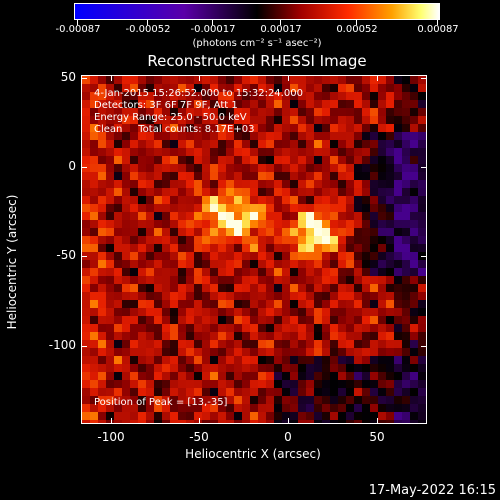 This screenshot has width=500, height=500. What do you see at coordinates (170, 117) in the screenshot?
I see `info-energy-range: Energy Range: 25.0 - 50.0 keV` at bounding box center [170, 117].